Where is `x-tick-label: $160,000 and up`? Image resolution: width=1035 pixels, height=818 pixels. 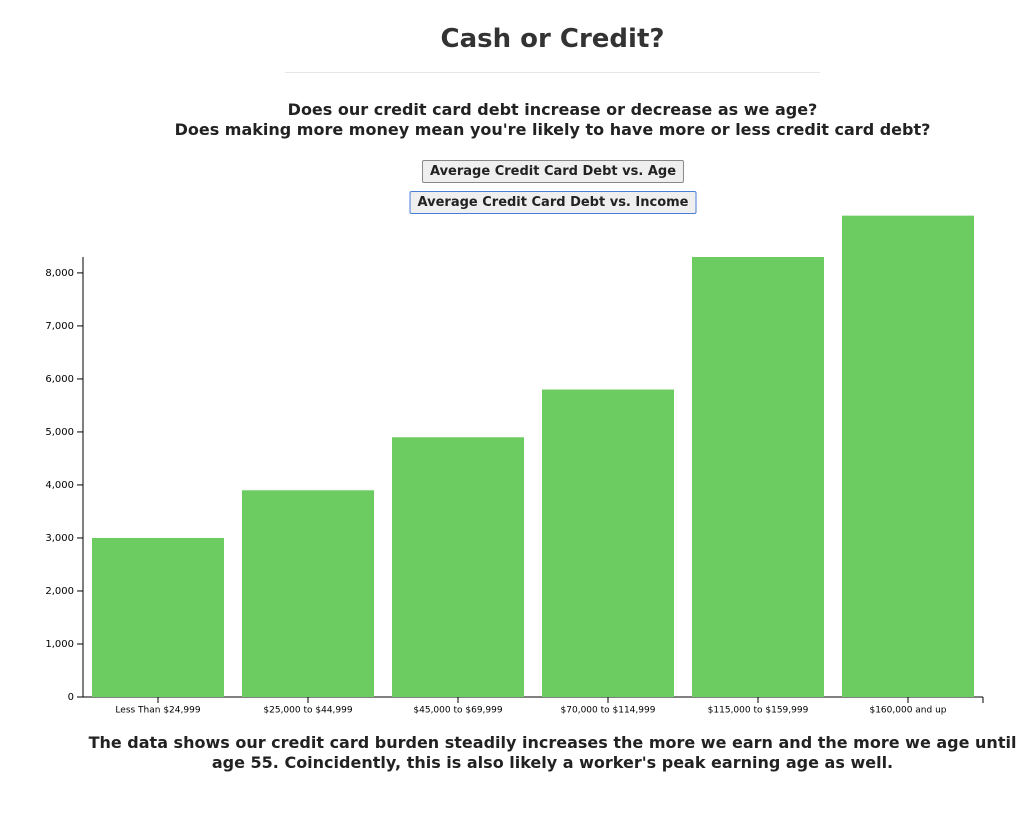
x-tick-label: $160,000 and up is located at coordinates (907, 711).